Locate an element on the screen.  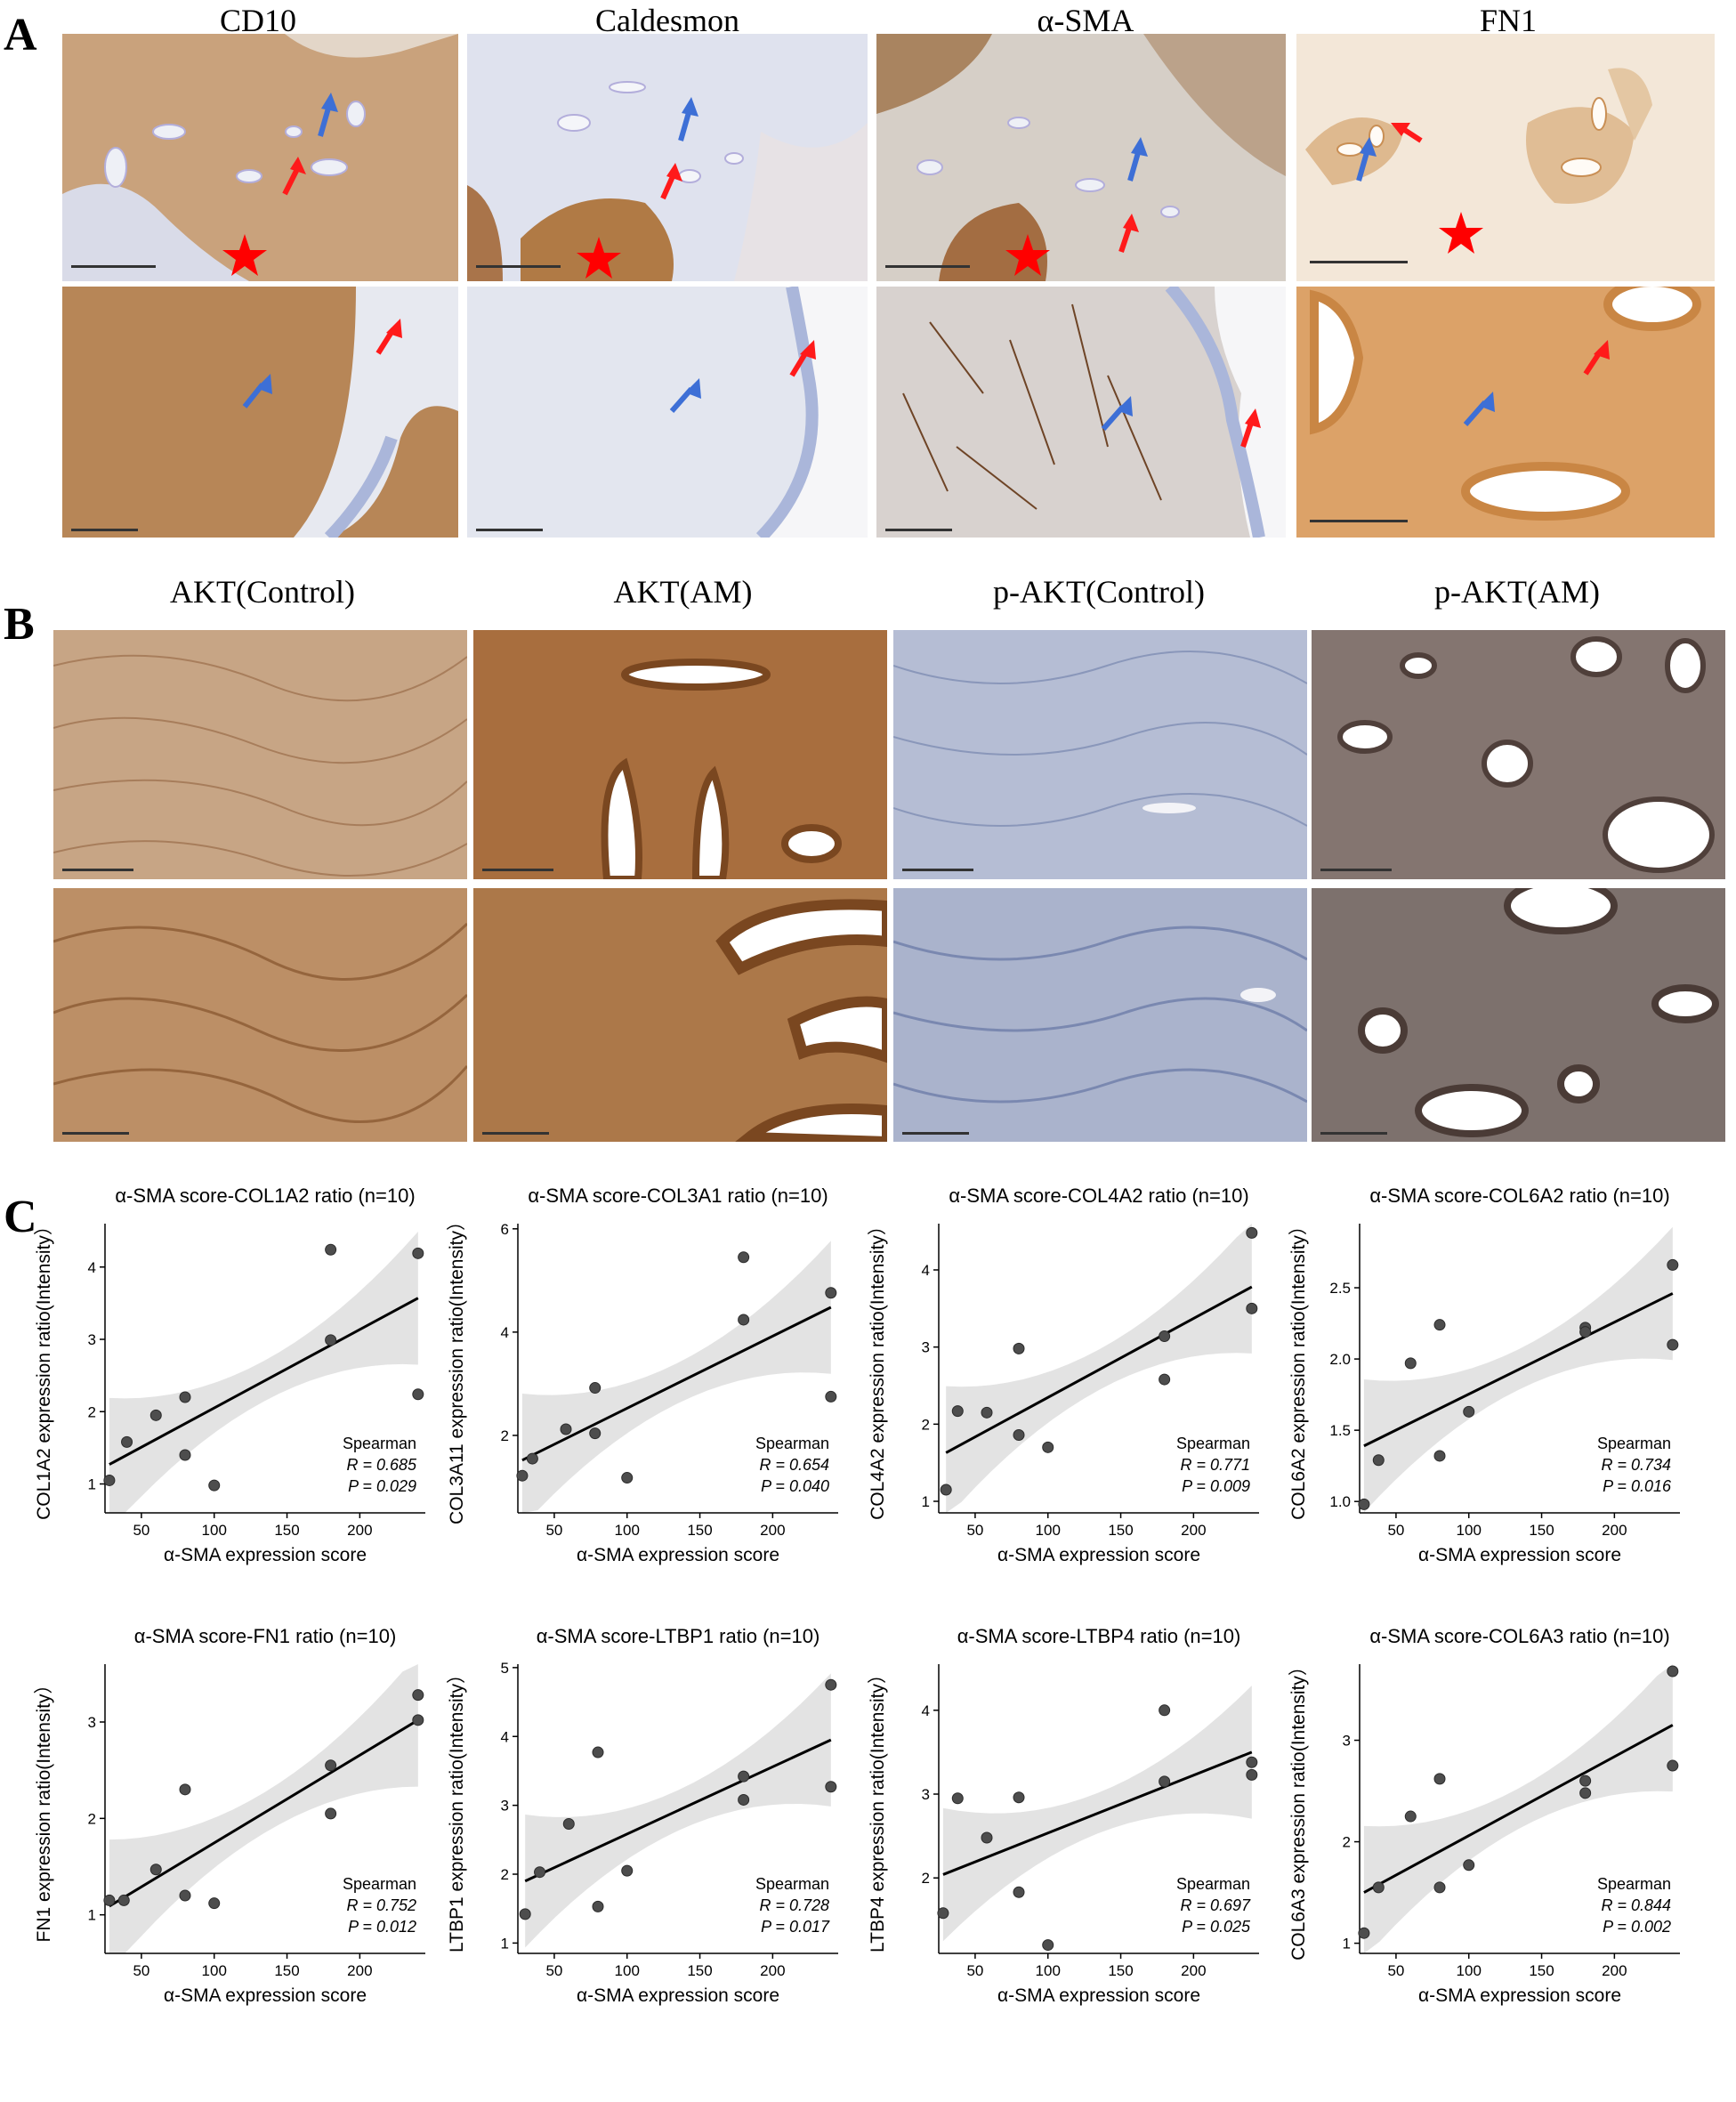
micrograph-akt-control-low is located at coordinates (260, 754).